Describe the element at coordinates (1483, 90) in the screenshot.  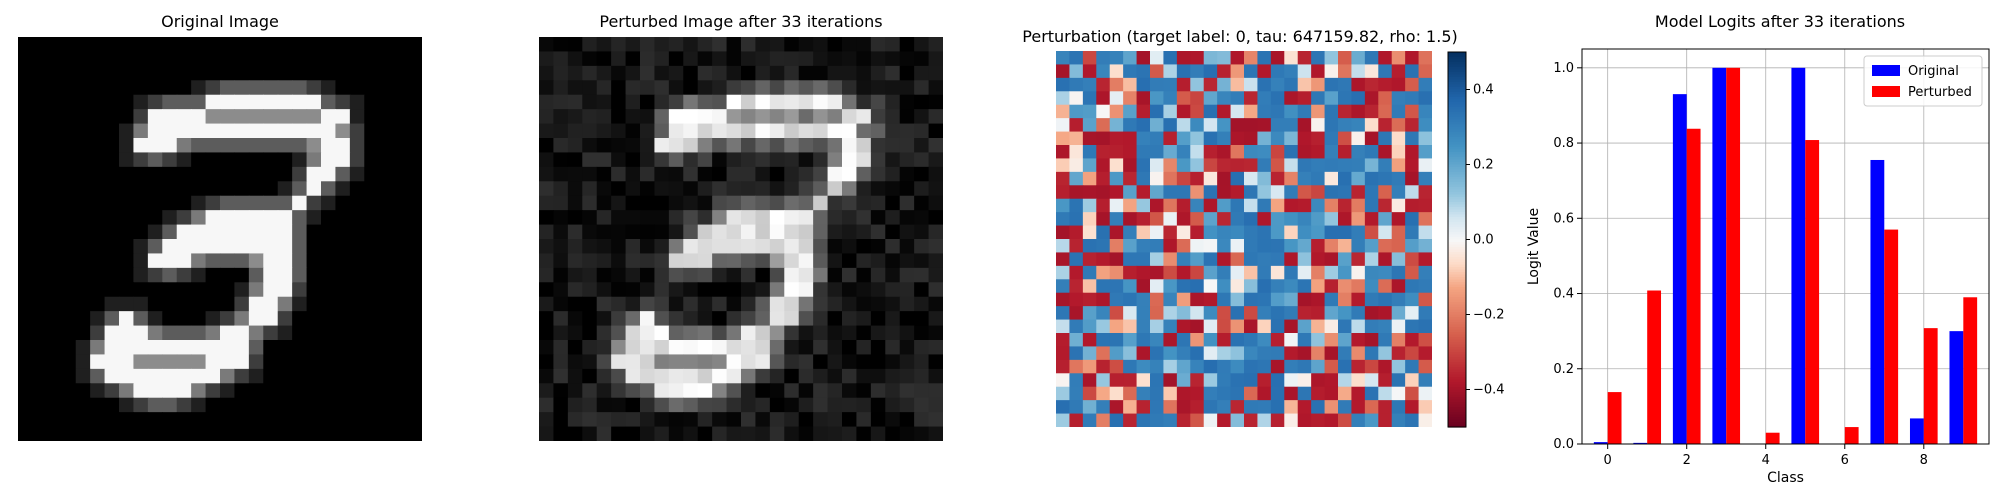
I see `colorbar-tick-label: 0.4` at that location.